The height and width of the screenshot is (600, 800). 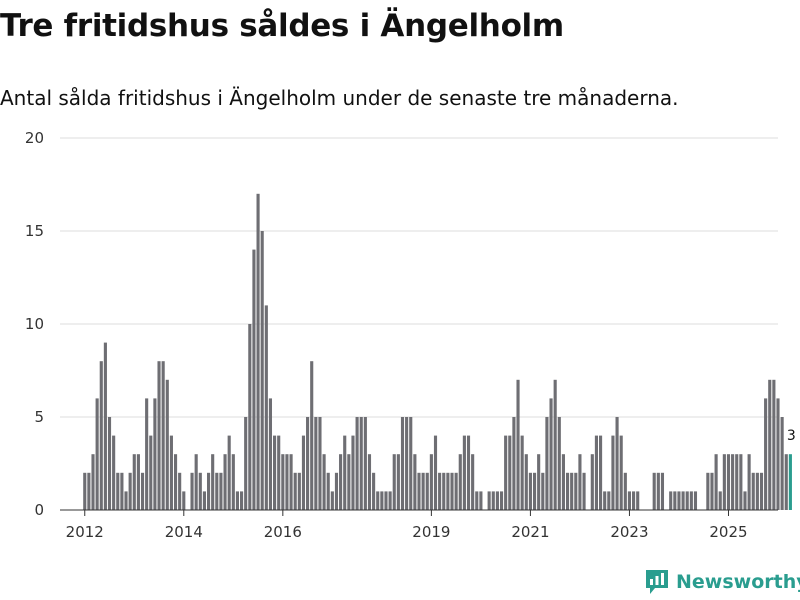 What do you see at coordinates (39, 510) in the screenshot?
I see `y-tick-label: 0` at bounding box center [39, 510].